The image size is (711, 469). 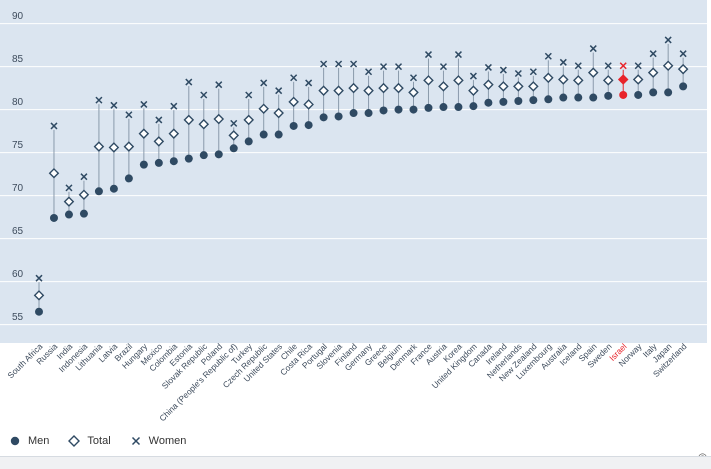 What do you see at coordinates (18, 317) in the screenshot?
I see `y-tick-label-55: 55` at bounding box center [18, 317].